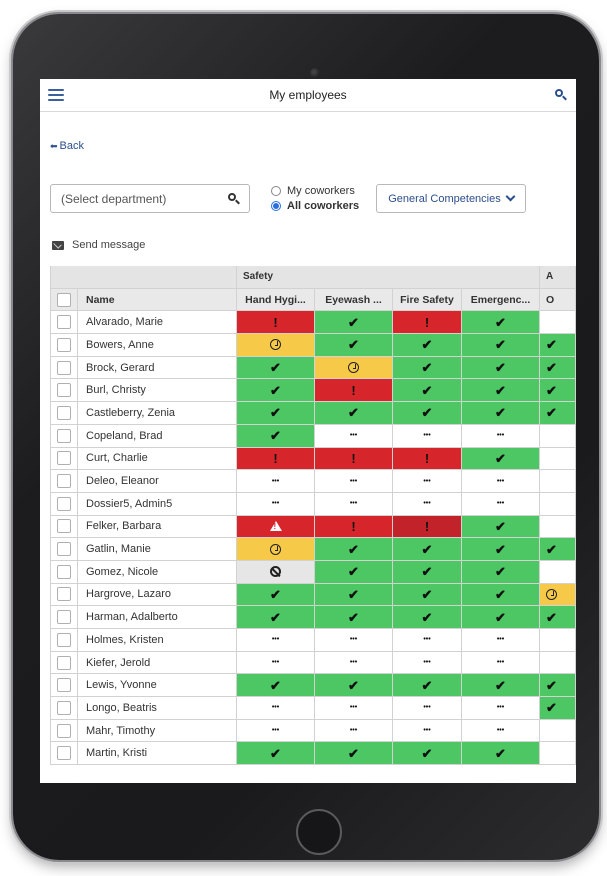 Image resolution: width=607 pixels, height=876 pixels. I want to click on search-icon, so click(561, 95).